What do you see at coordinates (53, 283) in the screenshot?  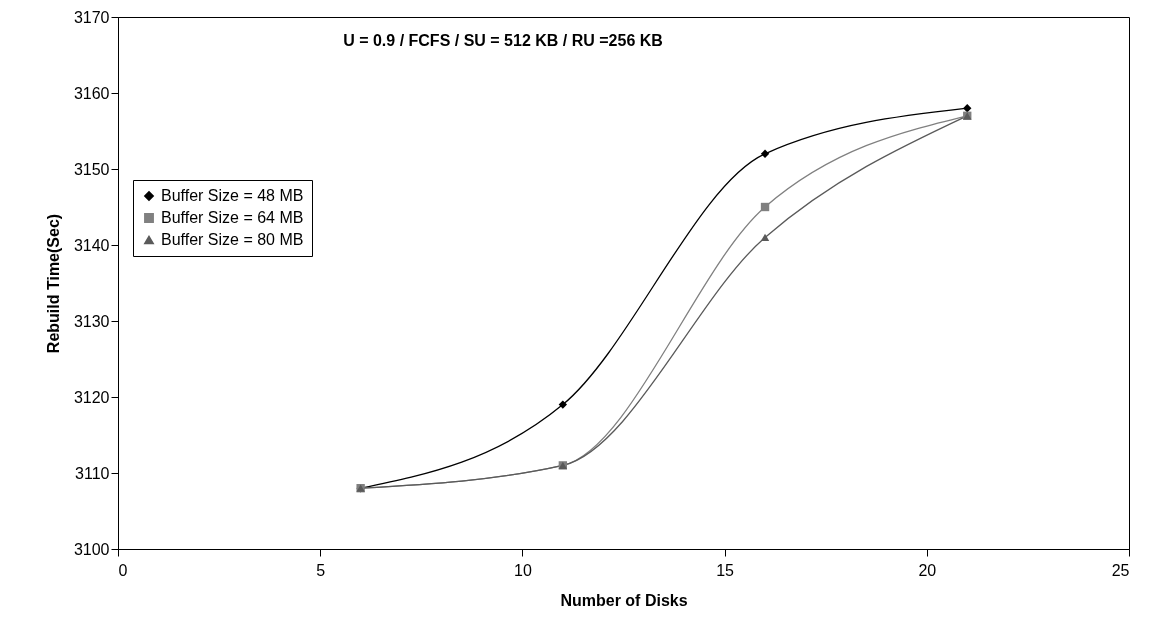 I see `y-axis-title: Rebuild Time(Sec)` at bounding box center [53, 283].